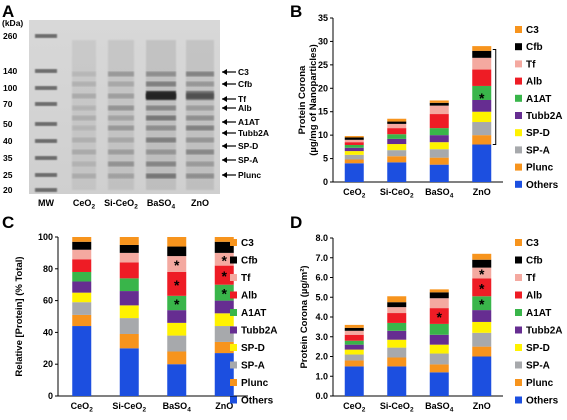  Describe the element at coordinates (19, 316) in the screenshot. I see `y-axis-label: Relative [Protein] (% Total)` at that location.